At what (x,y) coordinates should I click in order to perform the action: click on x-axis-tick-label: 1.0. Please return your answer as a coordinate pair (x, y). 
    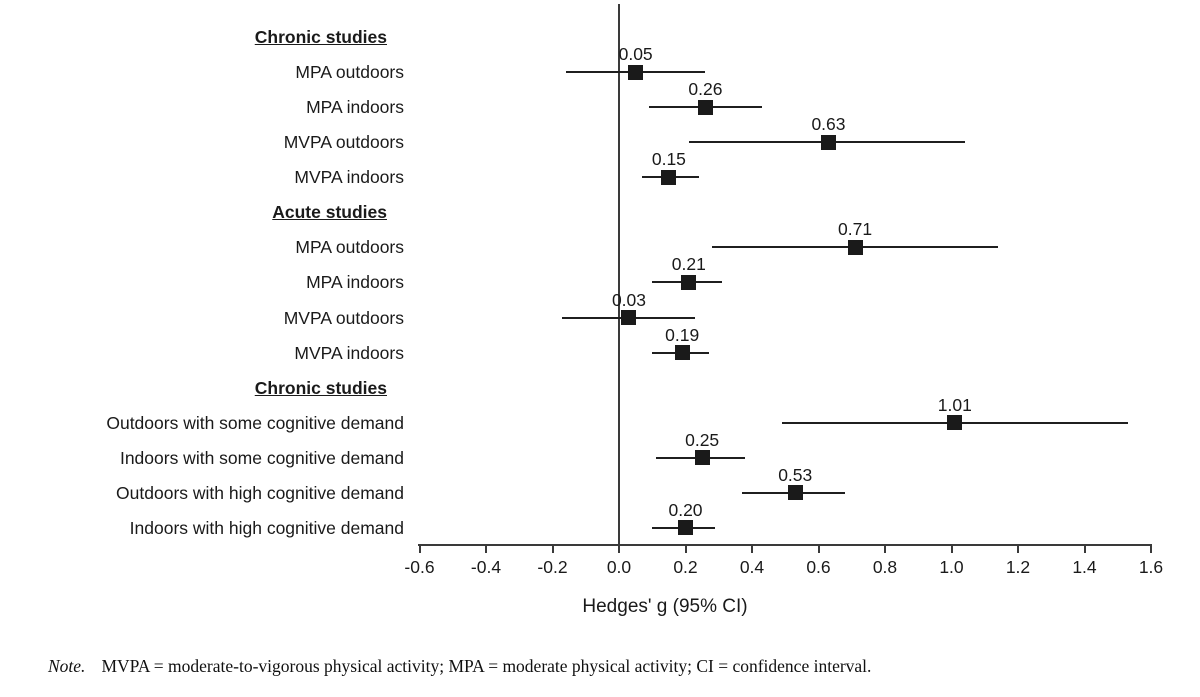
    Looking at the image, I should click on (951, 567).